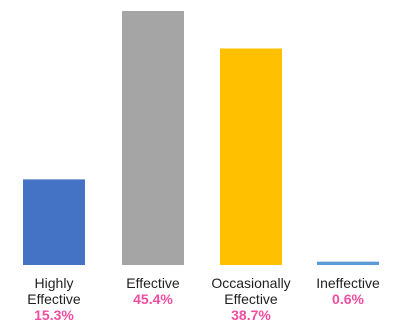  What do you see at coordinates (54, 315) in the screenshot?
I see `value-label-1: 15.3%` at bounding box center [54, 315].